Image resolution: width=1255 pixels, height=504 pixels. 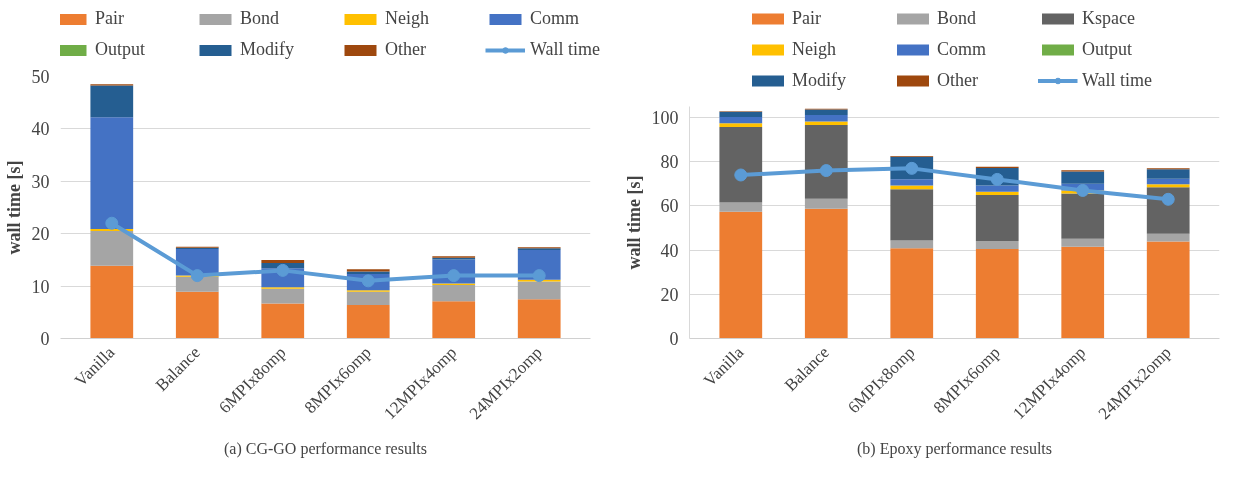 I want to click on text: (a) CG-GO performance results, so click(x=325, y=448).